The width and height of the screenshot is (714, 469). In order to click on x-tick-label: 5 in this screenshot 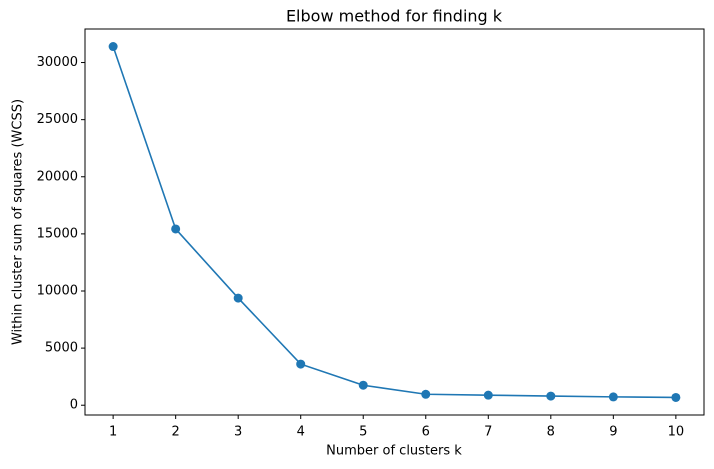, I will do `click(363, 432)`.